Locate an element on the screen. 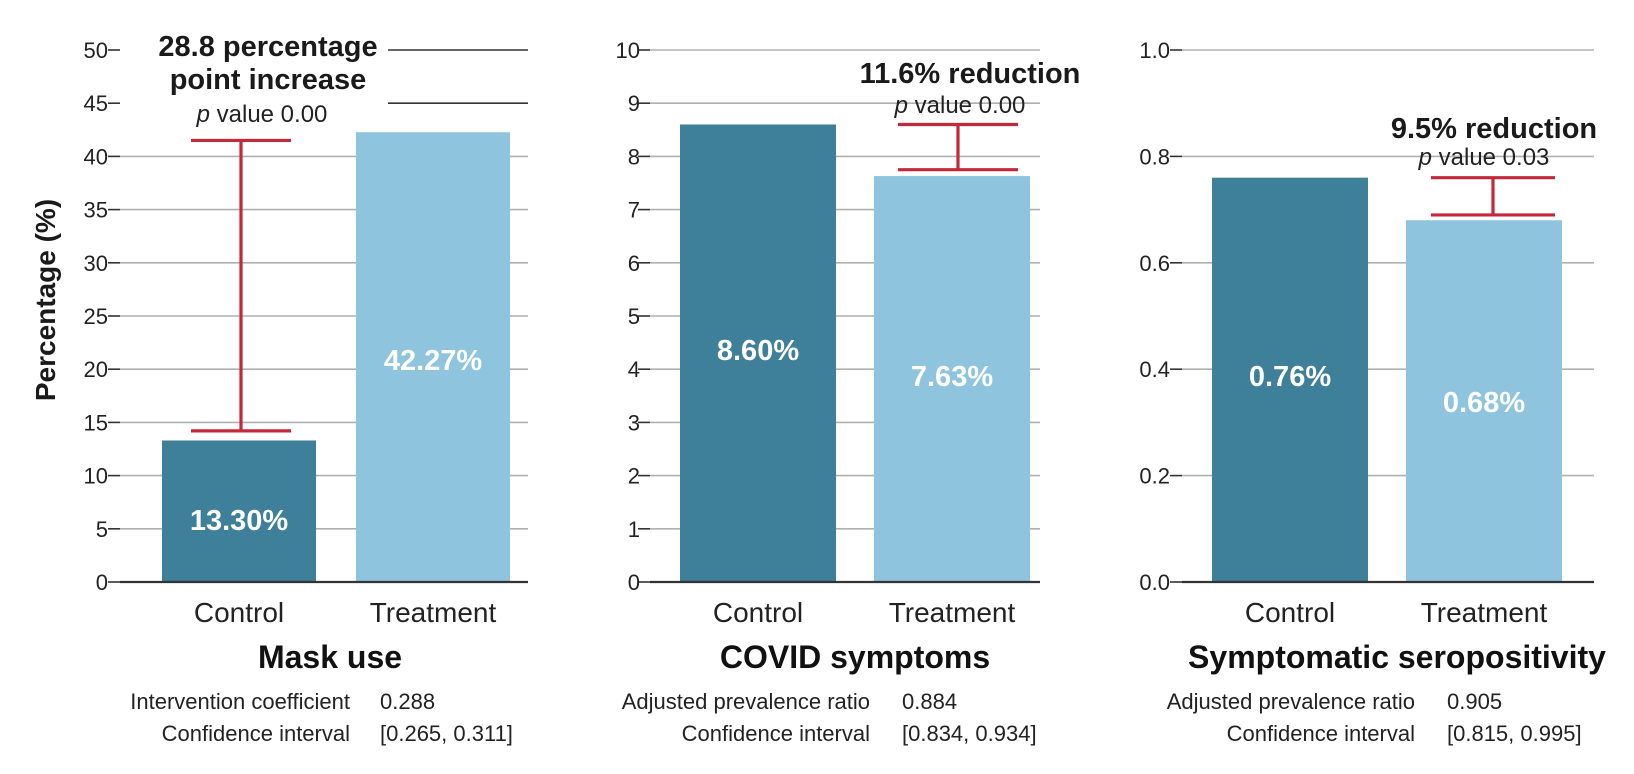 This screenshot has width=1634, height=774. y-tick-label: 20 is located at coordinates (96, 369).